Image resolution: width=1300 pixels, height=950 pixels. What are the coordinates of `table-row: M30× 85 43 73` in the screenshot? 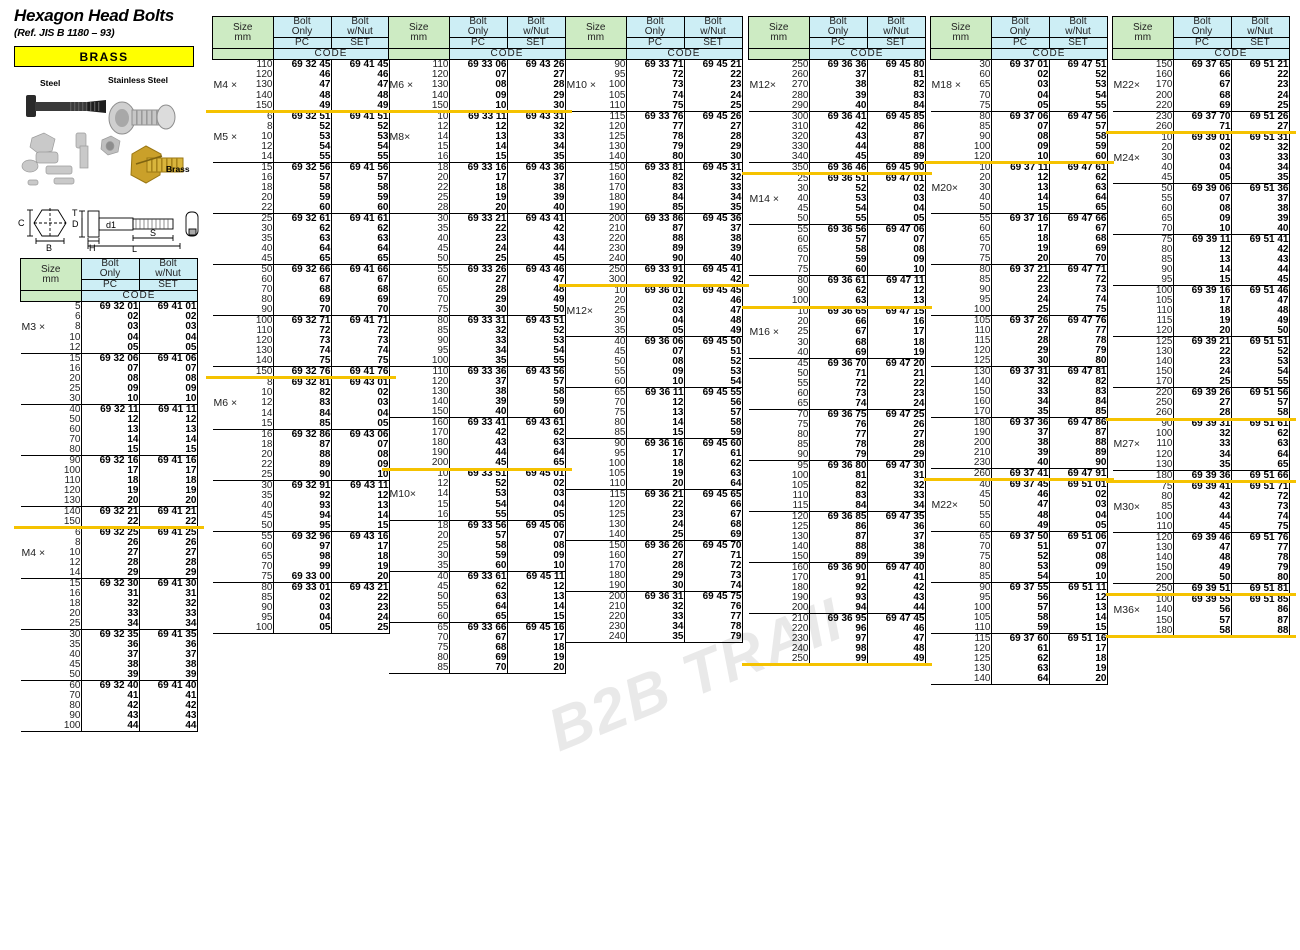 It's located at (1201, 506).